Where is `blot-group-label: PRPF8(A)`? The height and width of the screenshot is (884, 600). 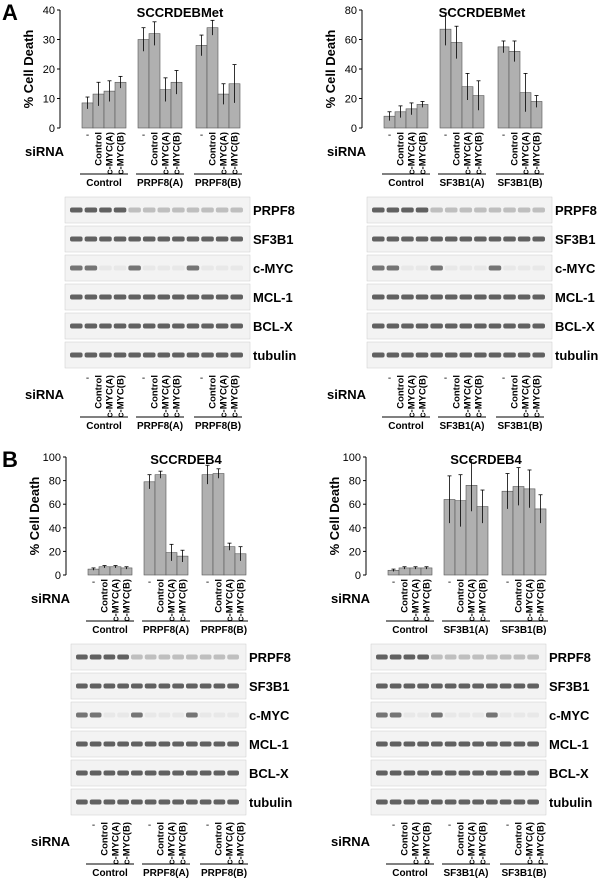
blot-group-label: PRPF8(A) is located at coordinates (166, 873).